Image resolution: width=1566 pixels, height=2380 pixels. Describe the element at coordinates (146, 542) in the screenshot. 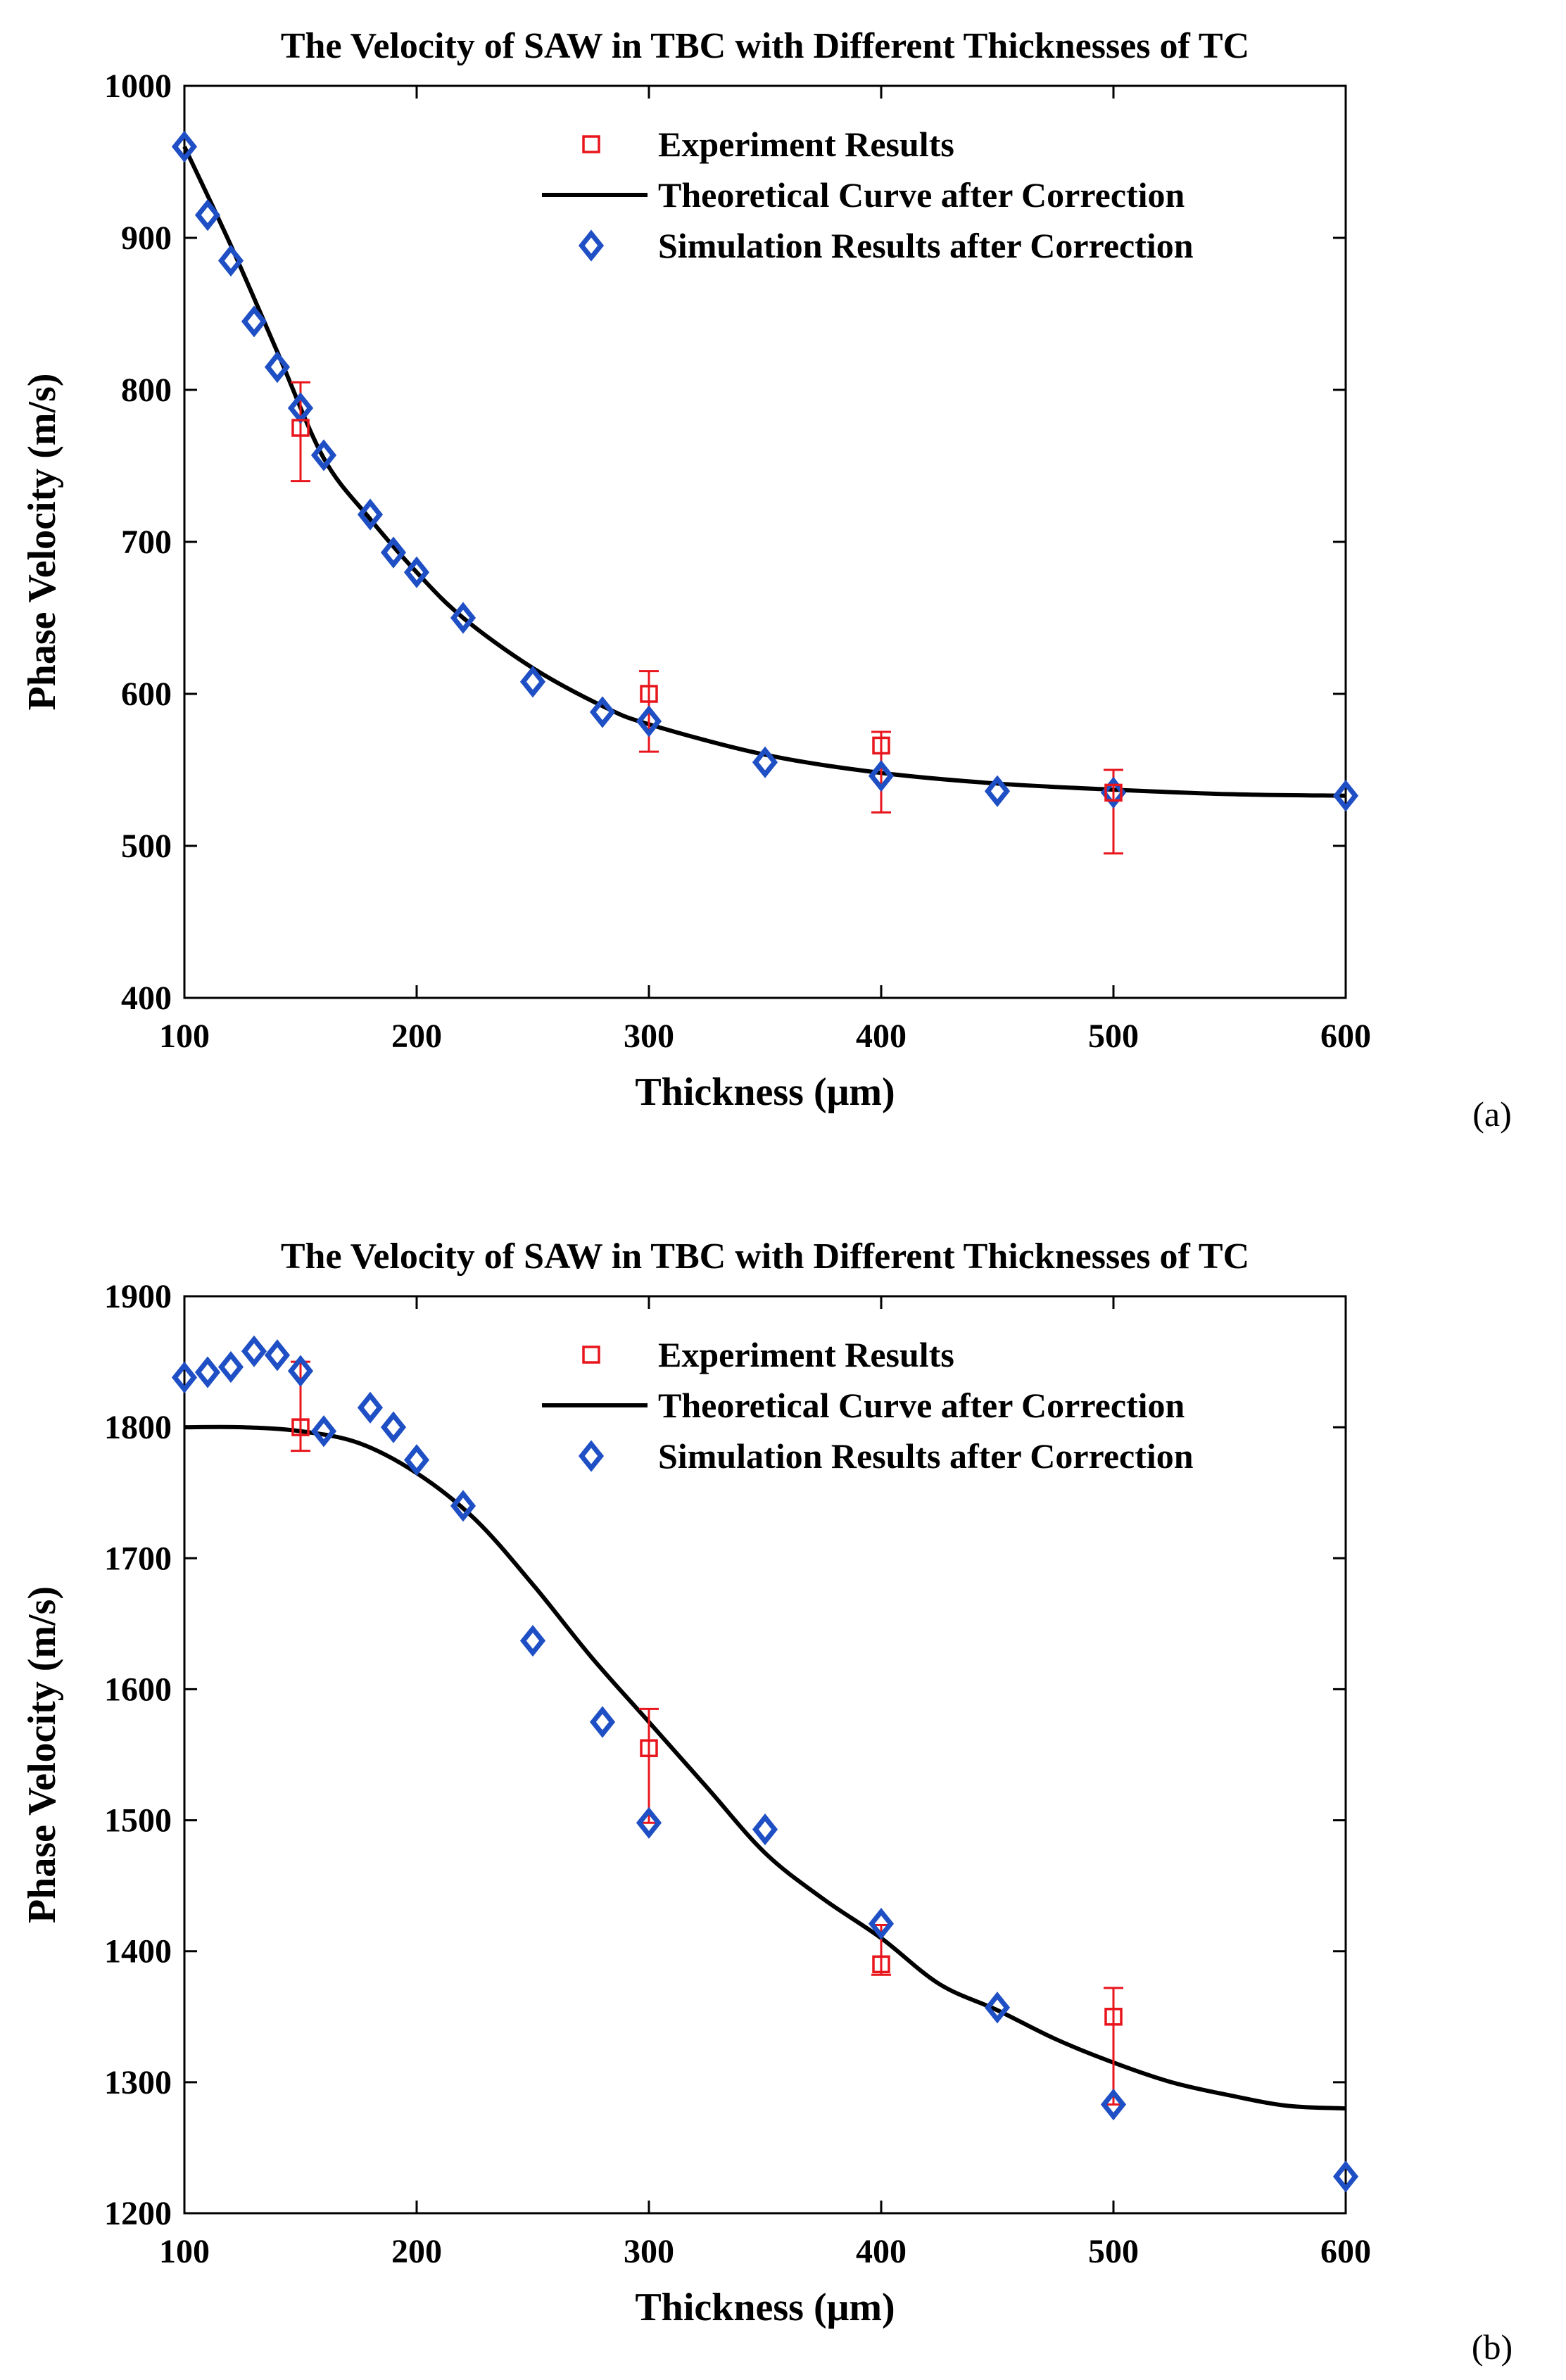

I see `a-y-tick-label: 700` at that location.